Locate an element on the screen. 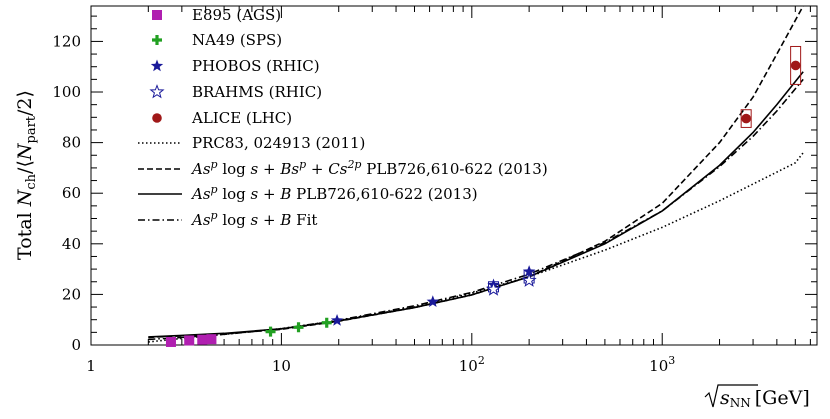  svg-text:sNN[GeV]: sNN [GeV] is located at coordinates (765, 398).